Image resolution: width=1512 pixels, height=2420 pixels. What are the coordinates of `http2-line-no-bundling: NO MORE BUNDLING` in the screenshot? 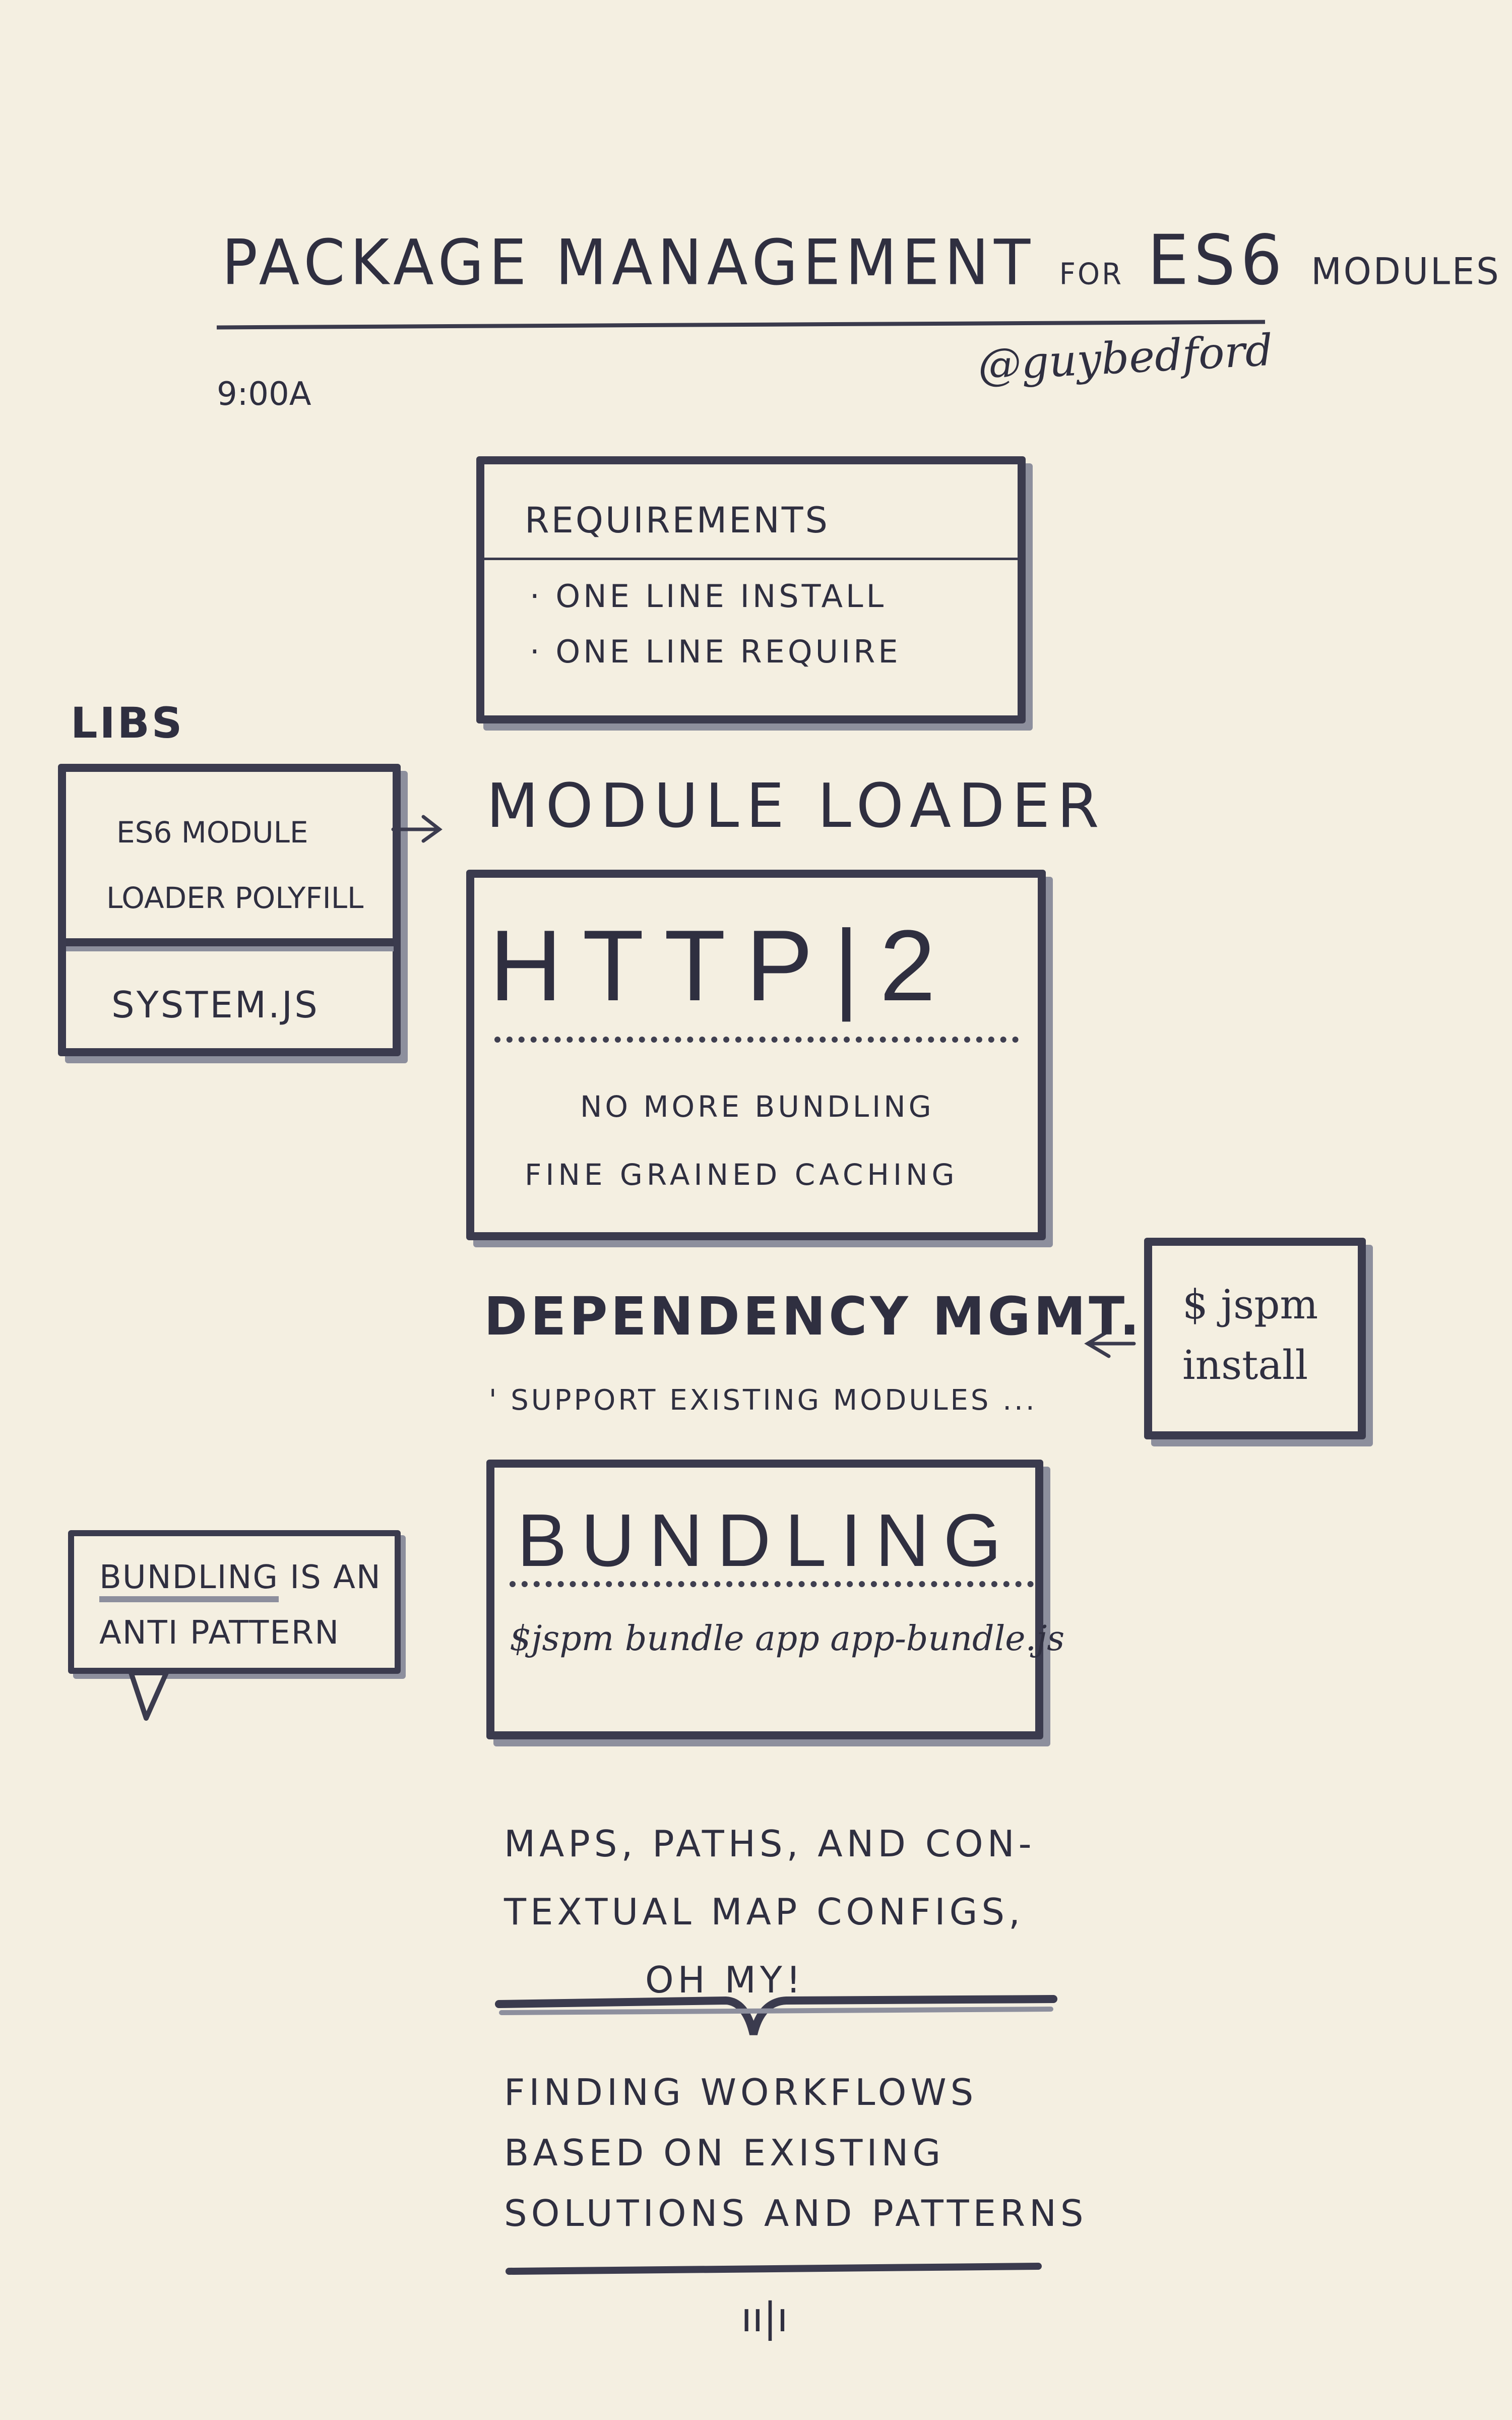 It's located at (757, 1107).